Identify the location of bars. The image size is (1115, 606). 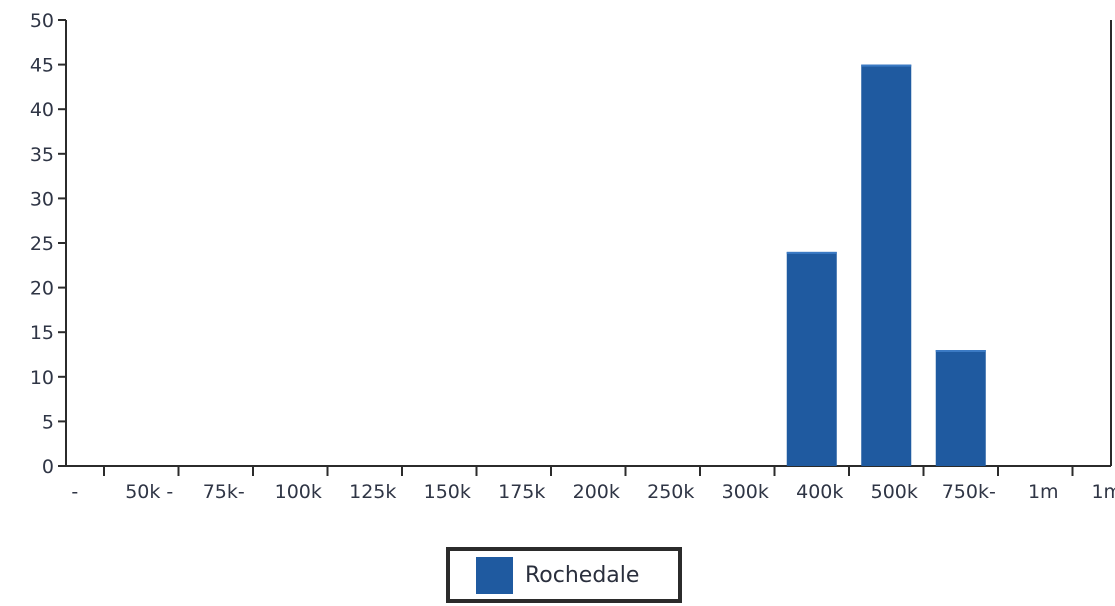
(886, 265).